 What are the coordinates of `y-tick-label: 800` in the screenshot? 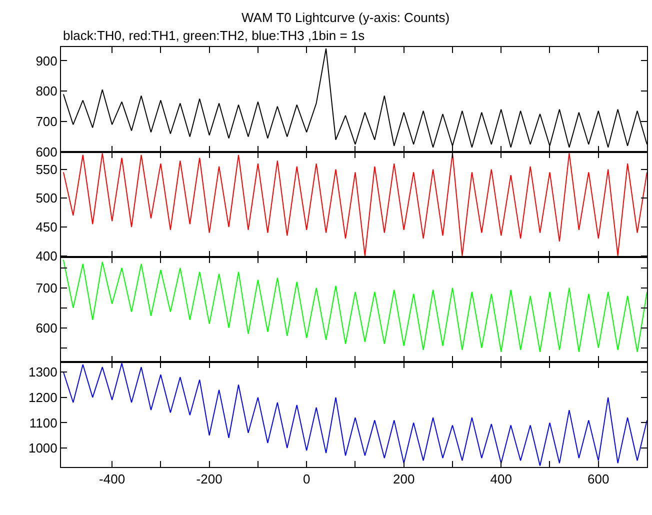 It's located at (47, 91).